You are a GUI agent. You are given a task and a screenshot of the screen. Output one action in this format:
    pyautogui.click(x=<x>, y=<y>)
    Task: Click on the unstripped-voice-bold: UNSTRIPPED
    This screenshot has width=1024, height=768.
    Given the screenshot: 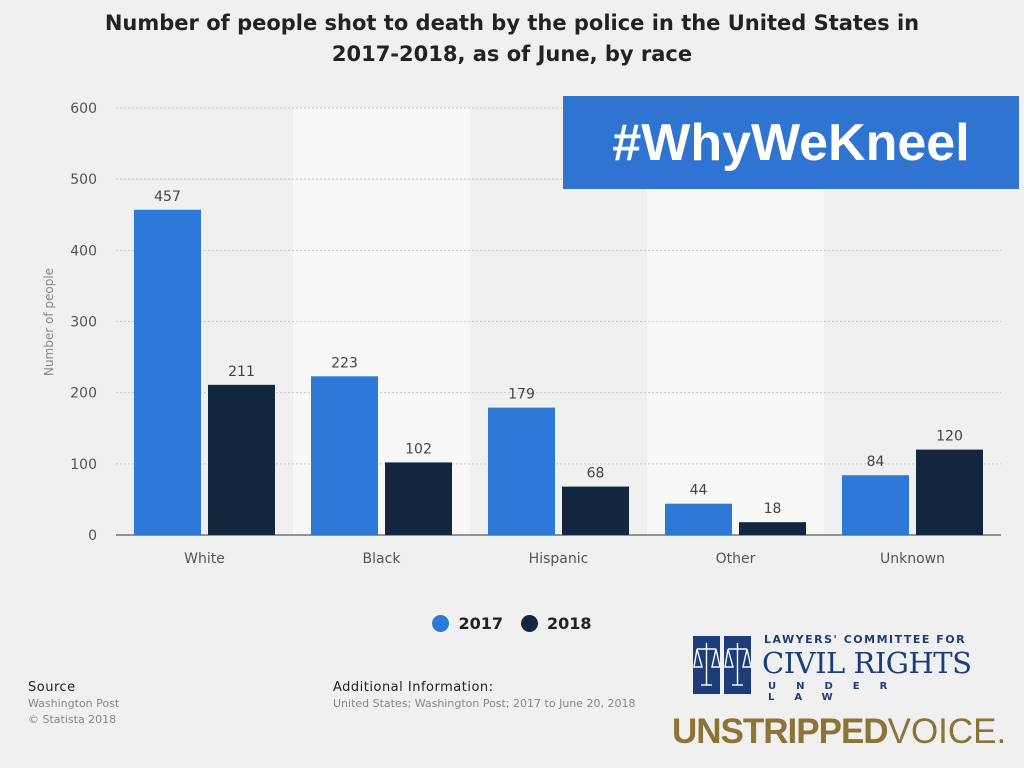 What is the action you would take?
    pyautogui.click(x=780, y=731)
    